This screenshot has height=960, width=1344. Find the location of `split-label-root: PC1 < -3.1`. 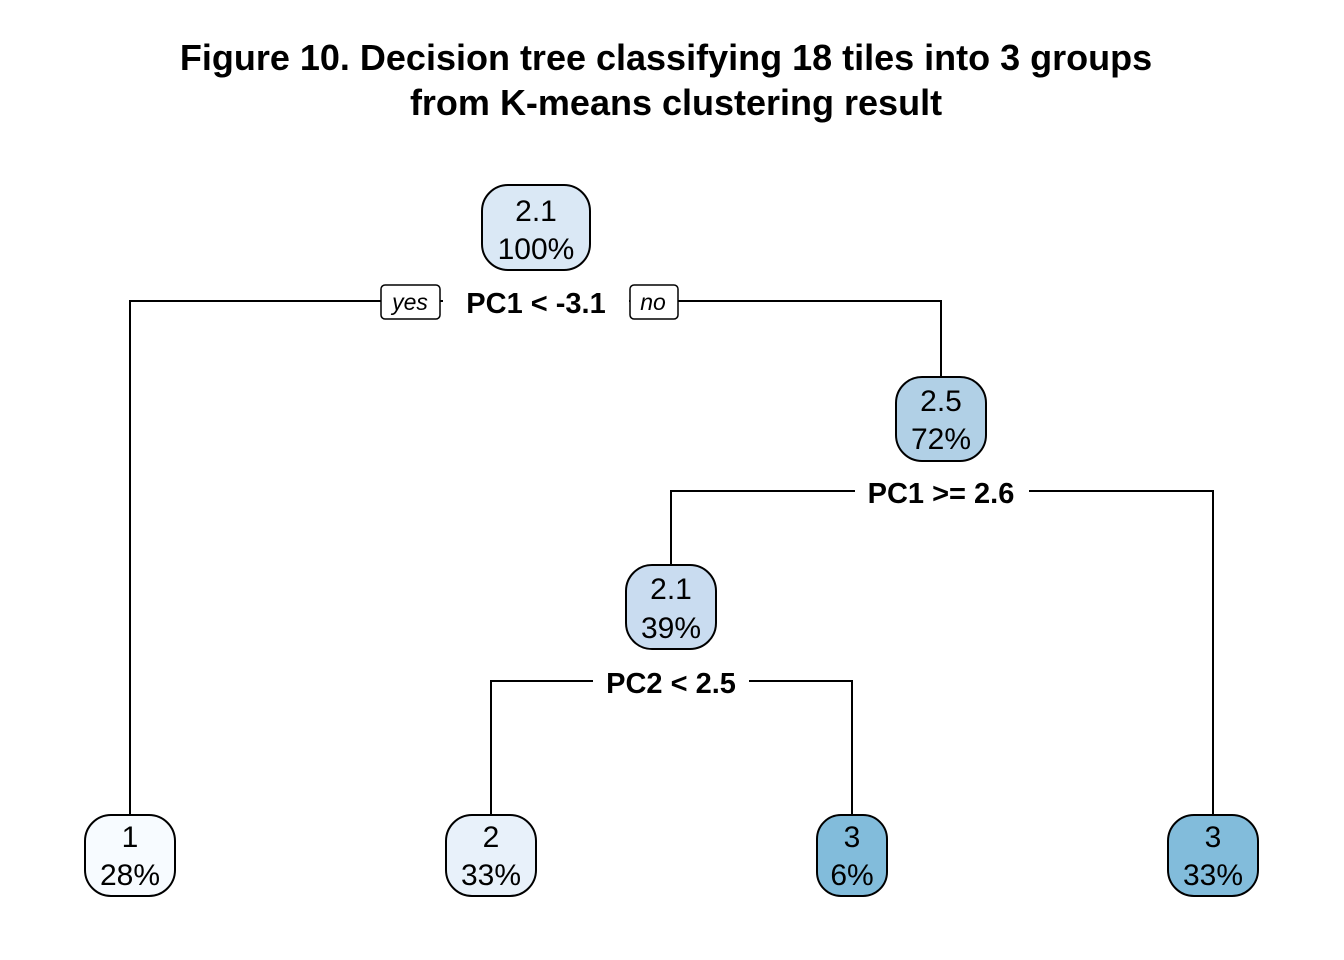

split-label-root: PC1 < -3.1 is located at coordinates (535, 304).